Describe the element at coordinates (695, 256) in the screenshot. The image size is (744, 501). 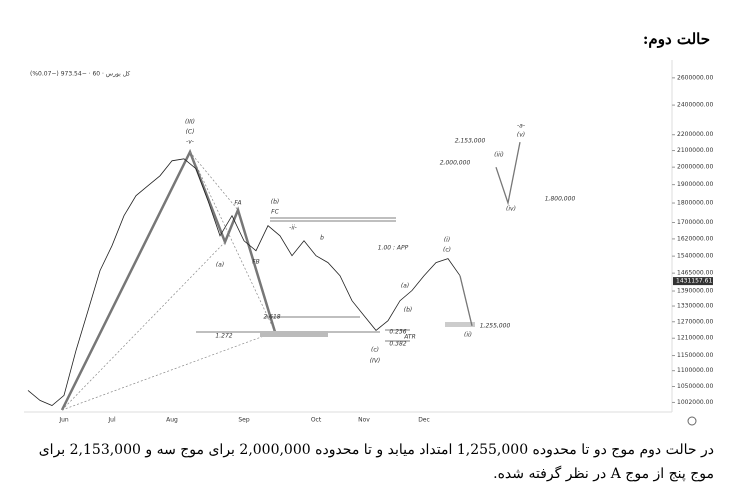
I see `y-tick-label: 1540000.00` at that location.